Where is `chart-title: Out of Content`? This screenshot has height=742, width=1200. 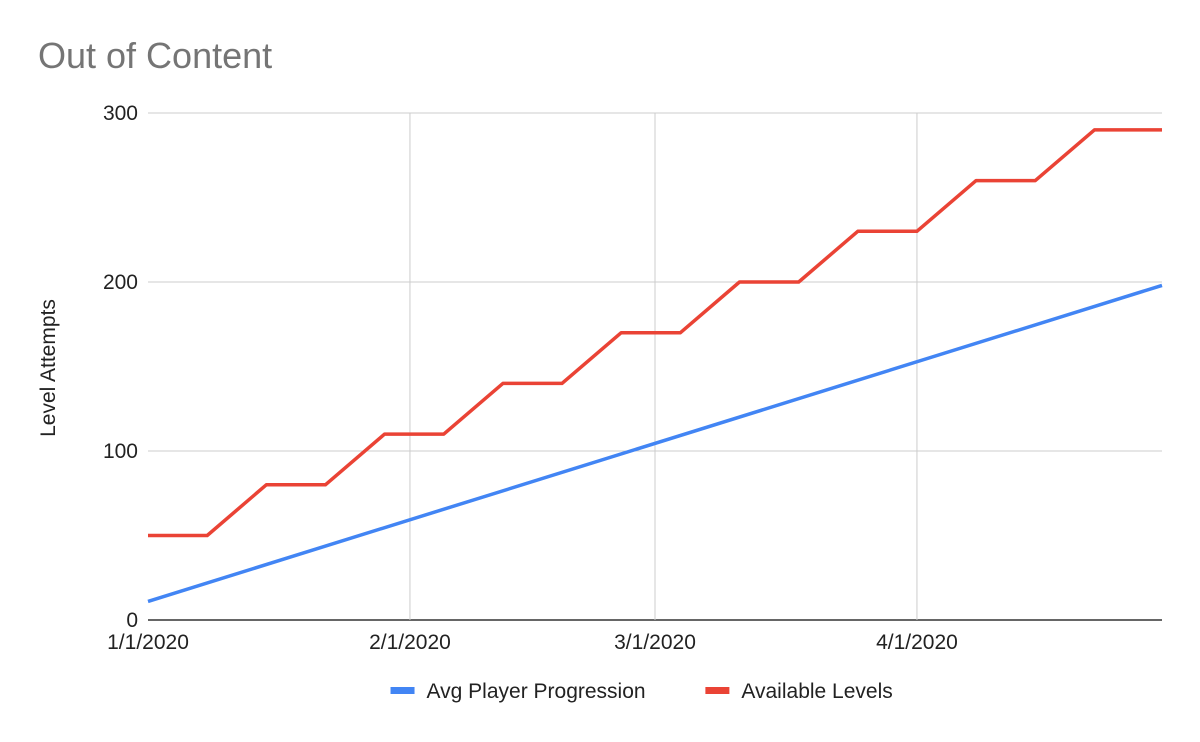
chart-title: Out of Content is located at coordinates (155, 55).